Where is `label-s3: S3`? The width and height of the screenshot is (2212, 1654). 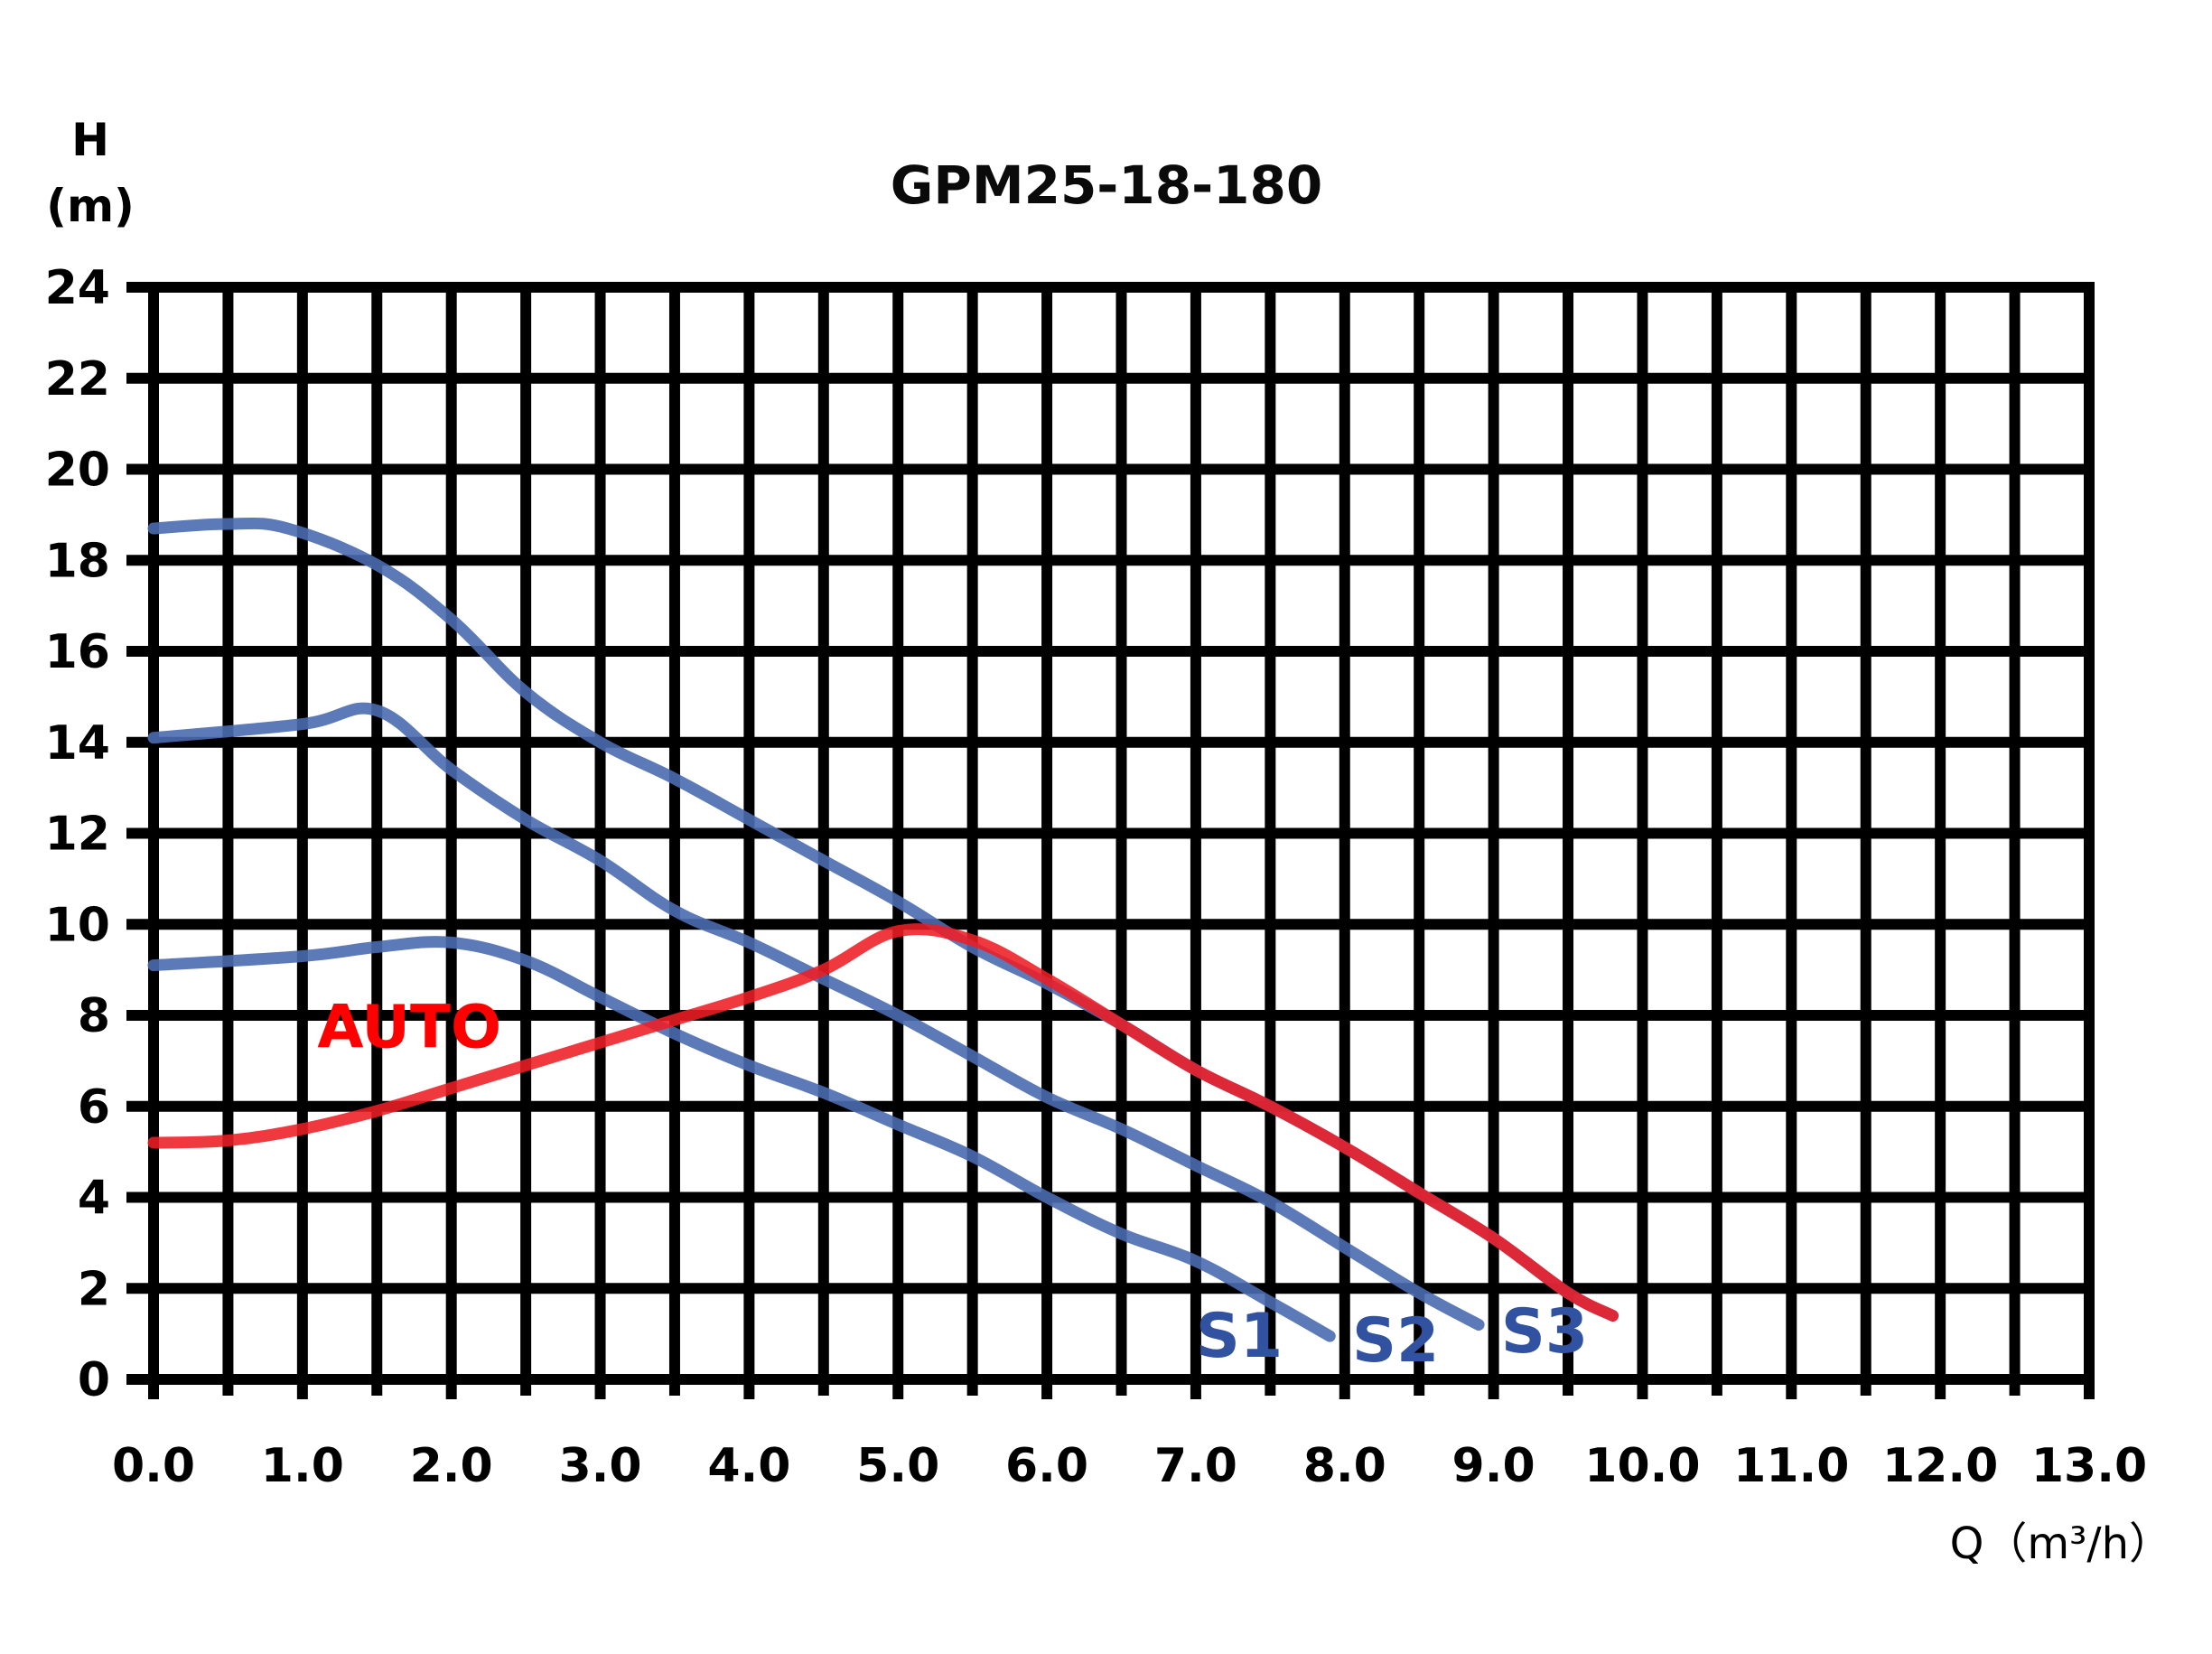
label-s3: S3 is located at coordinates (1544, 1332).